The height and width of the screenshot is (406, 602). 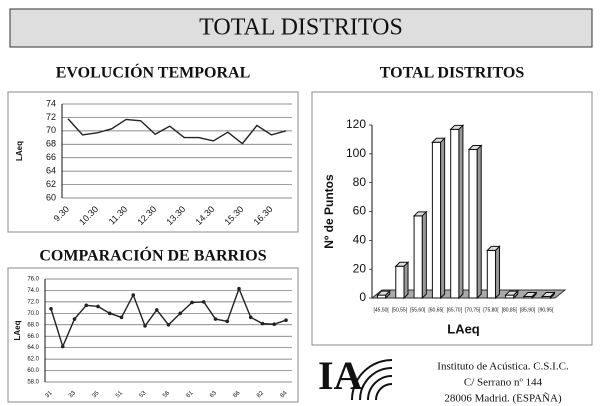 What do you see at coordinates (33, 302) in the screenshot?
I see `y-tick-label: 72.0` at bounding box center [33, 302].